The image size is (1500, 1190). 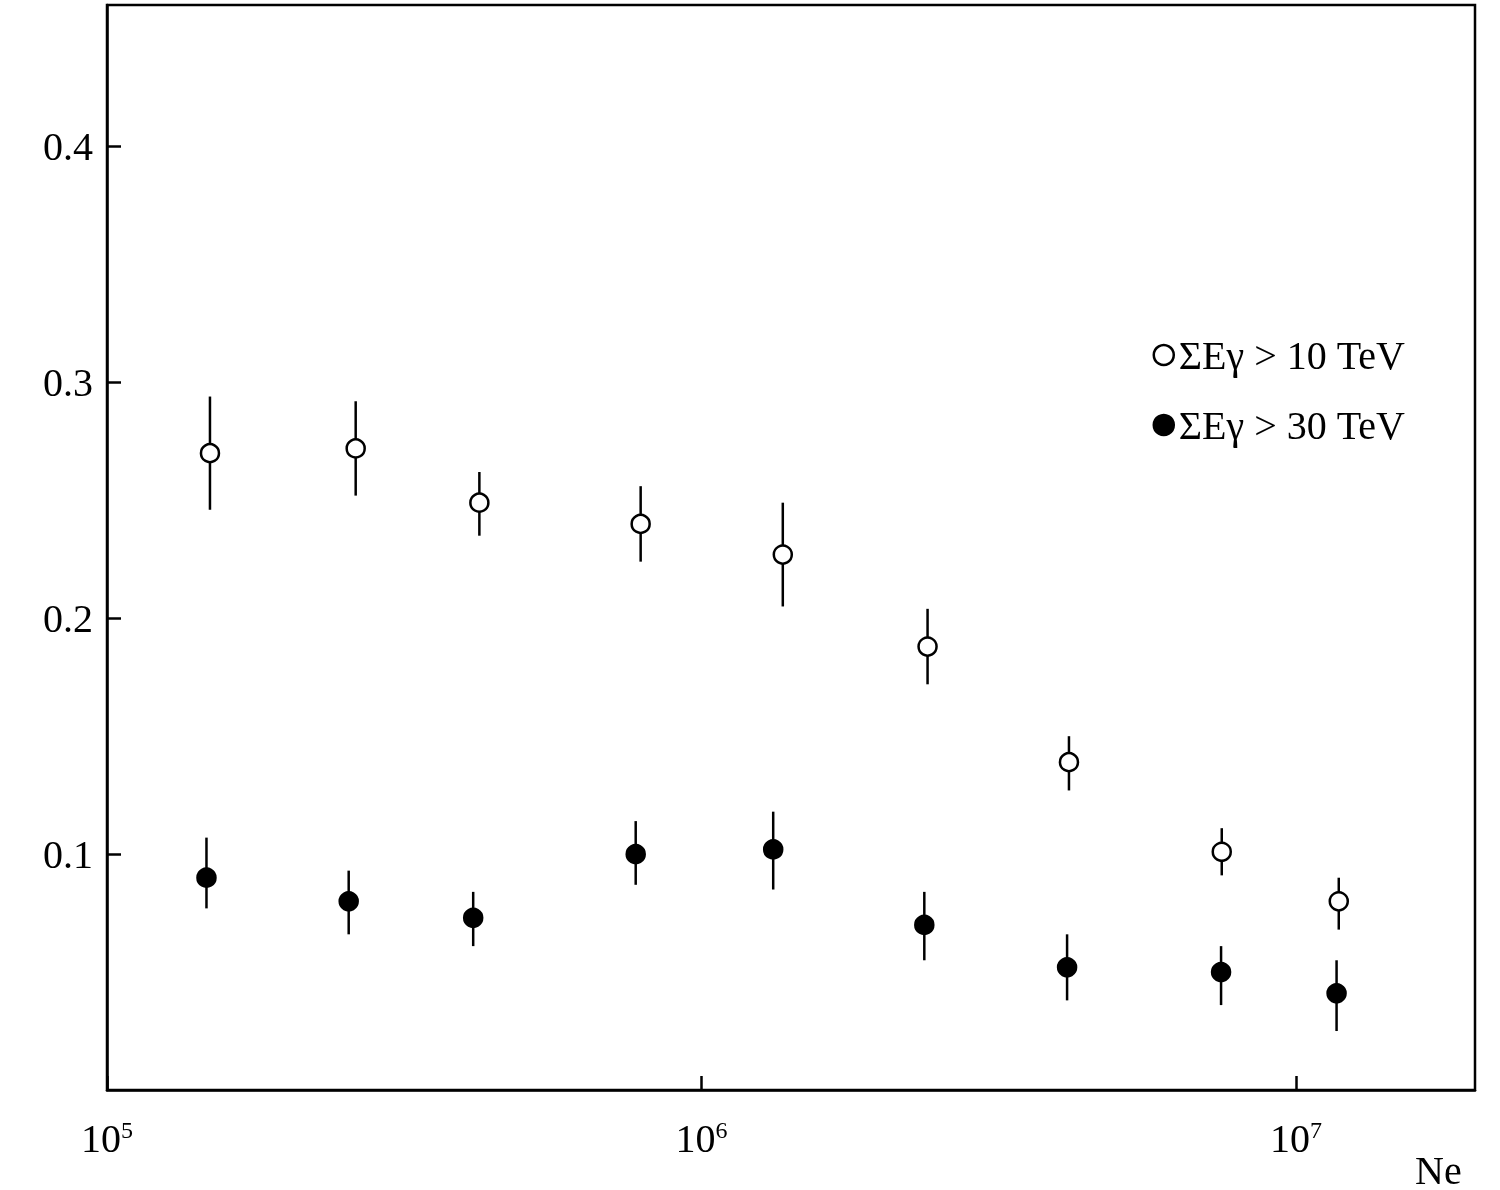 I want to click on legend-label: ΣEγ > 10 TeV, so click(x=1292, y=355).